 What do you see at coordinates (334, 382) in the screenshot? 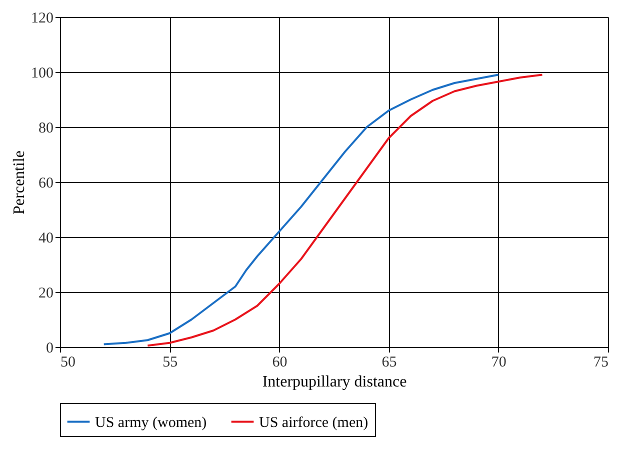
I see `x-axis-title: Interpupillary distance` at bounding box center [334, 382].